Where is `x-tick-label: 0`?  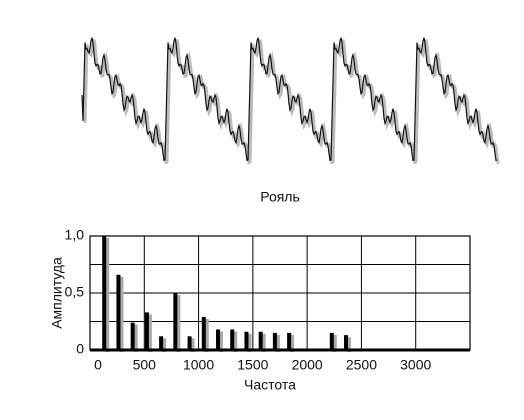
x-tick-label: 0 is located at coordinates (98, 365).